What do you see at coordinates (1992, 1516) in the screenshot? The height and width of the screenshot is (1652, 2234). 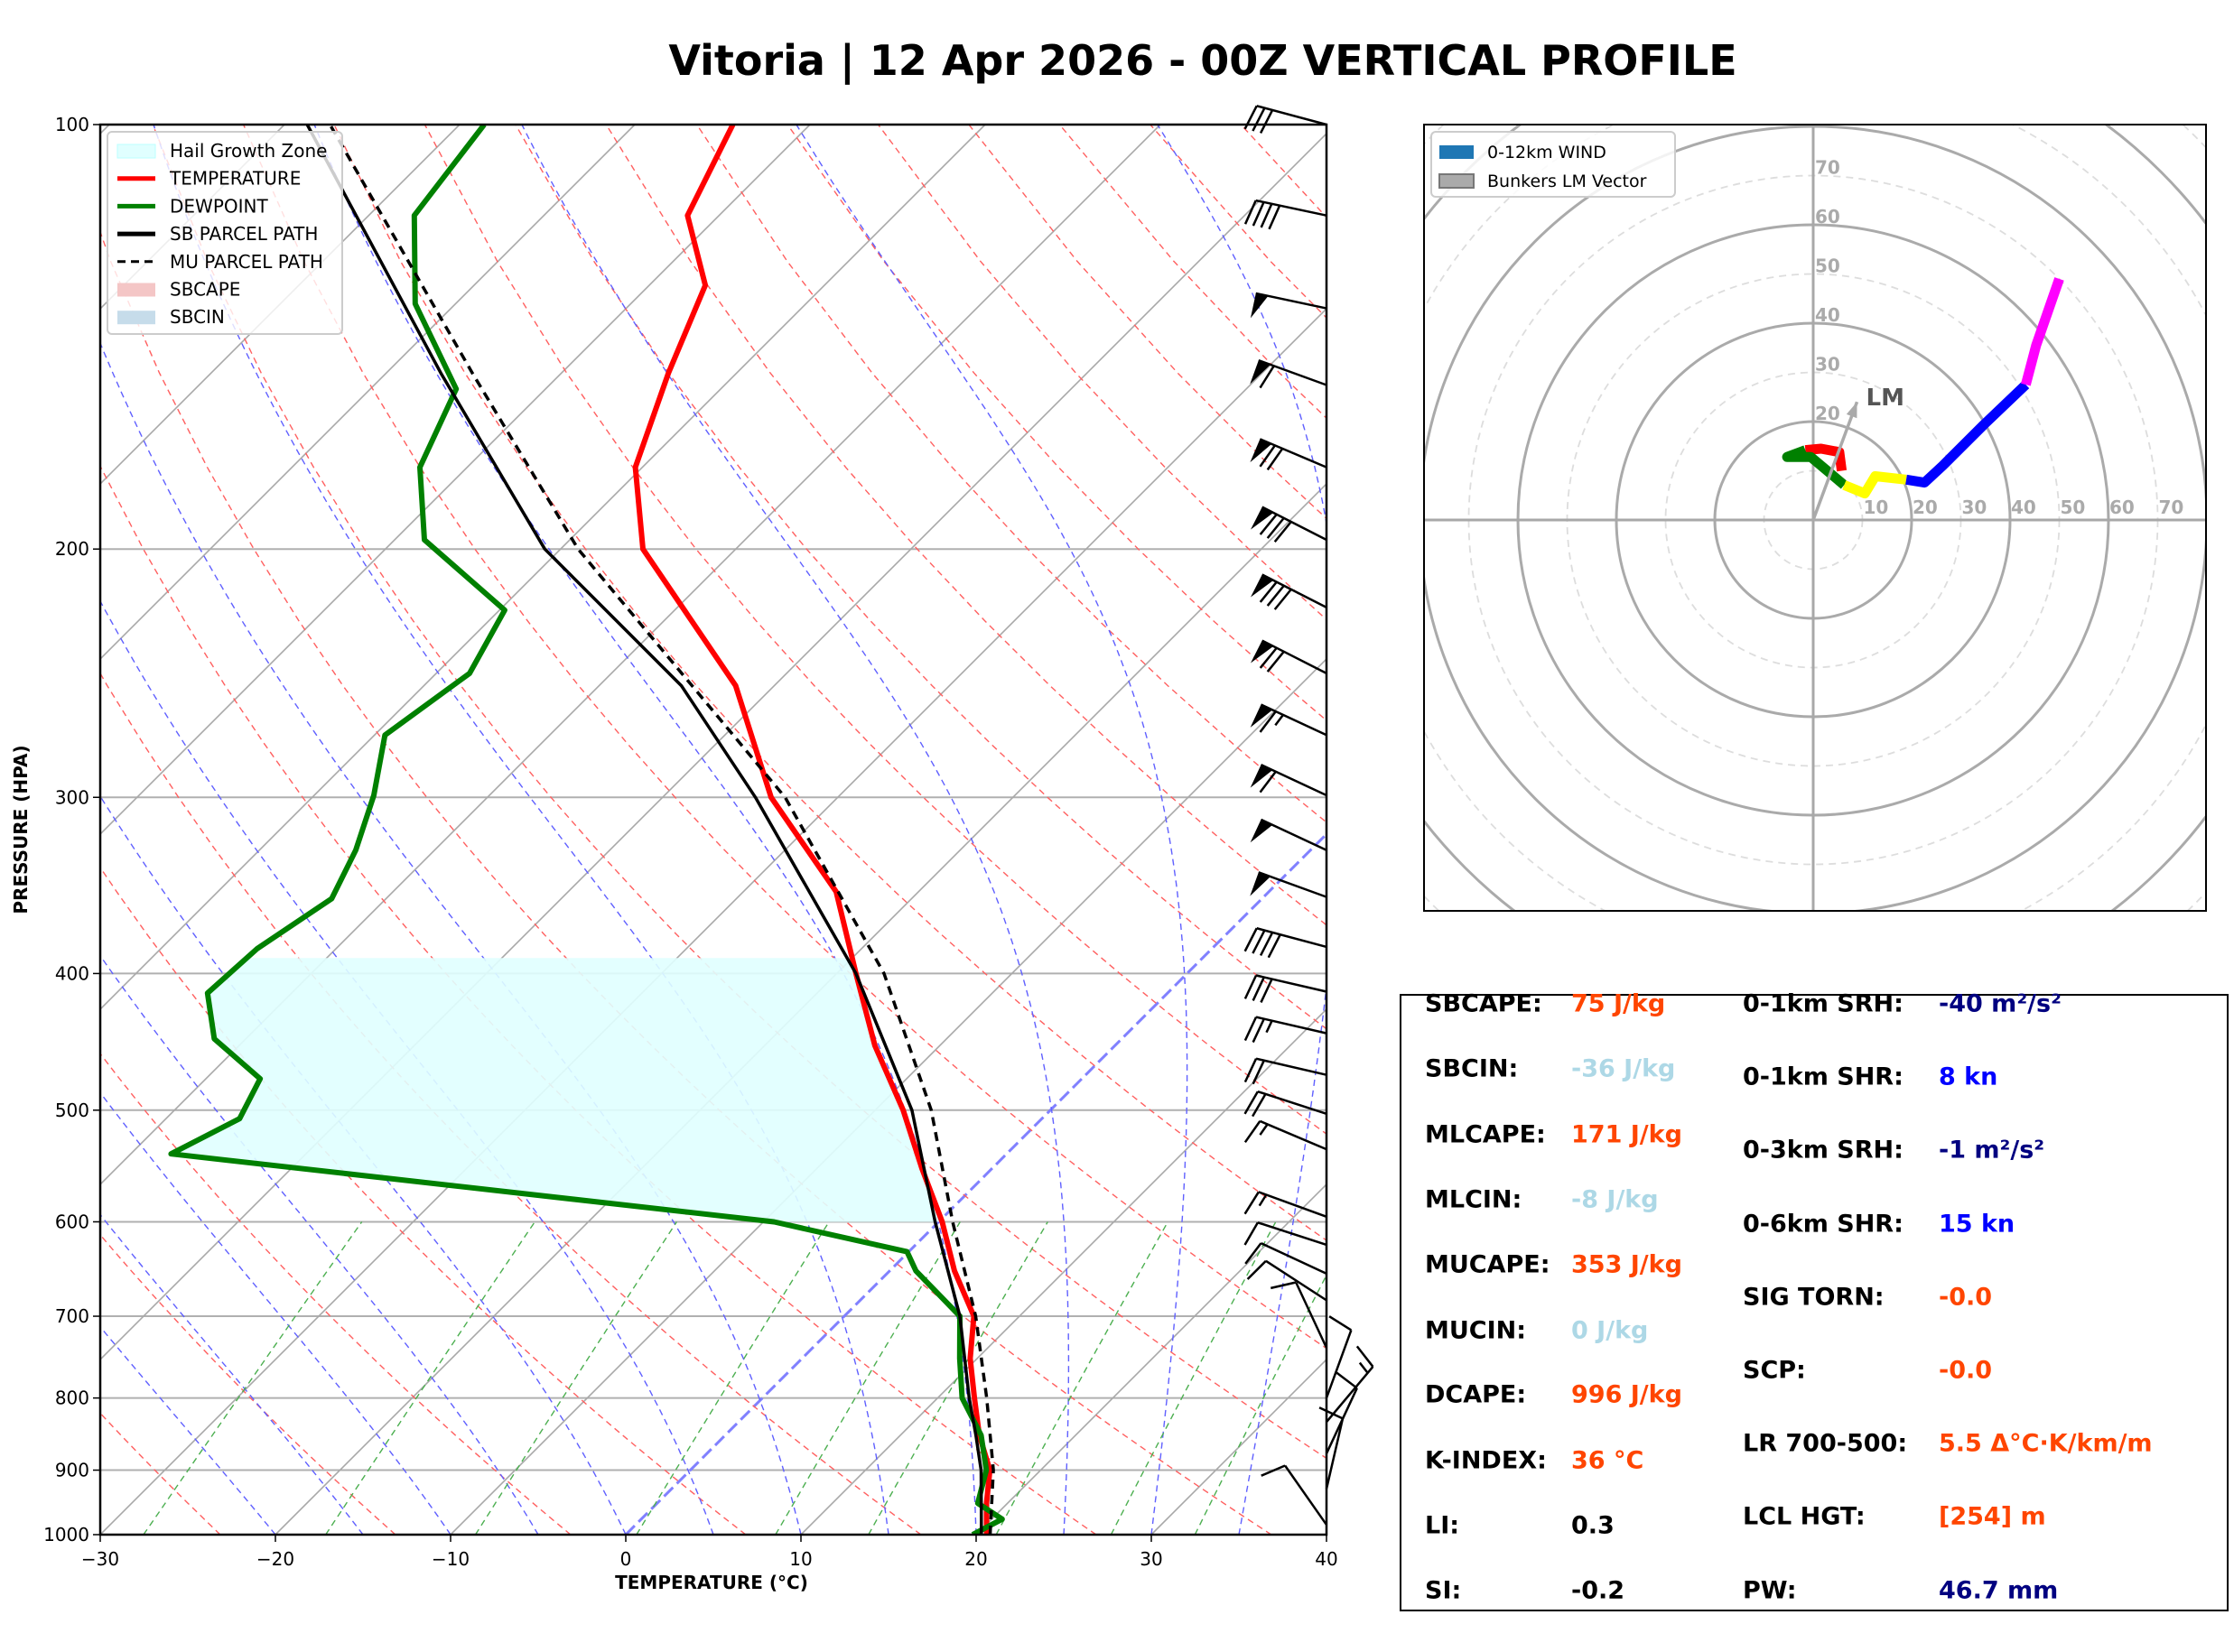 I see `stat-value: [254] m` at bounding box center [1992, 1516].